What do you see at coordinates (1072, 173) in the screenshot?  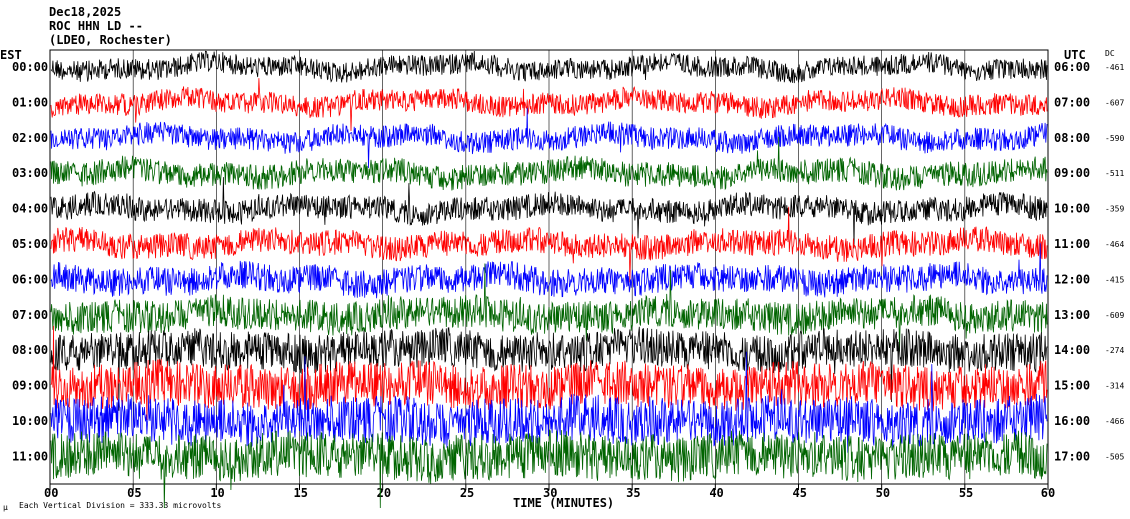 I see `utc-hour-label: 09:00` at bounding box center [1072, 173].